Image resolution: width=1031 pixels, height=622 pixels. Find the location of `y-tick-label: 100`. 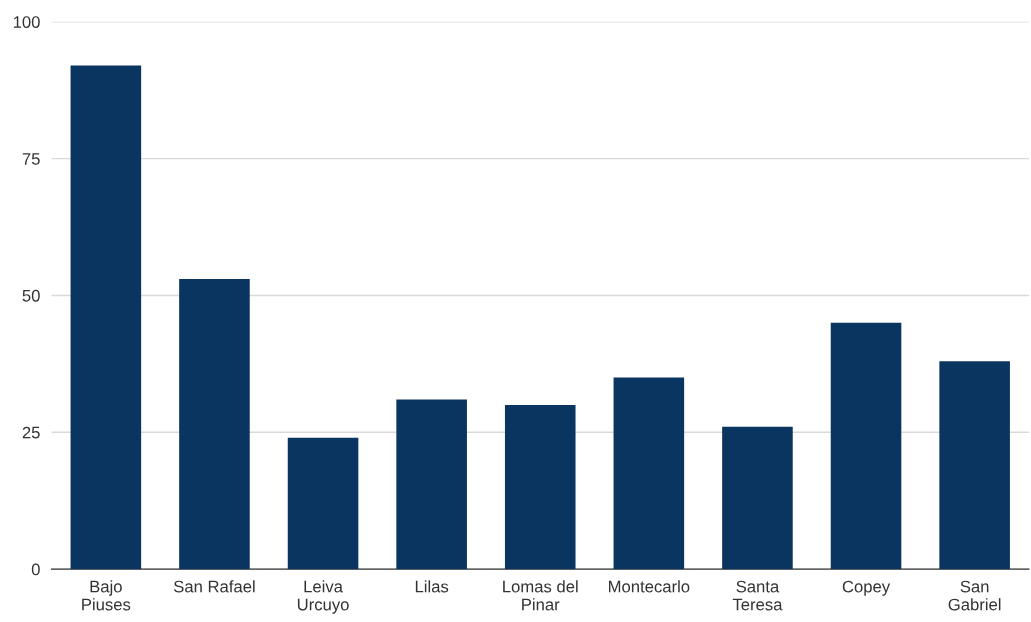

y-tick-label: 100 is located at coordinates (26, 22).